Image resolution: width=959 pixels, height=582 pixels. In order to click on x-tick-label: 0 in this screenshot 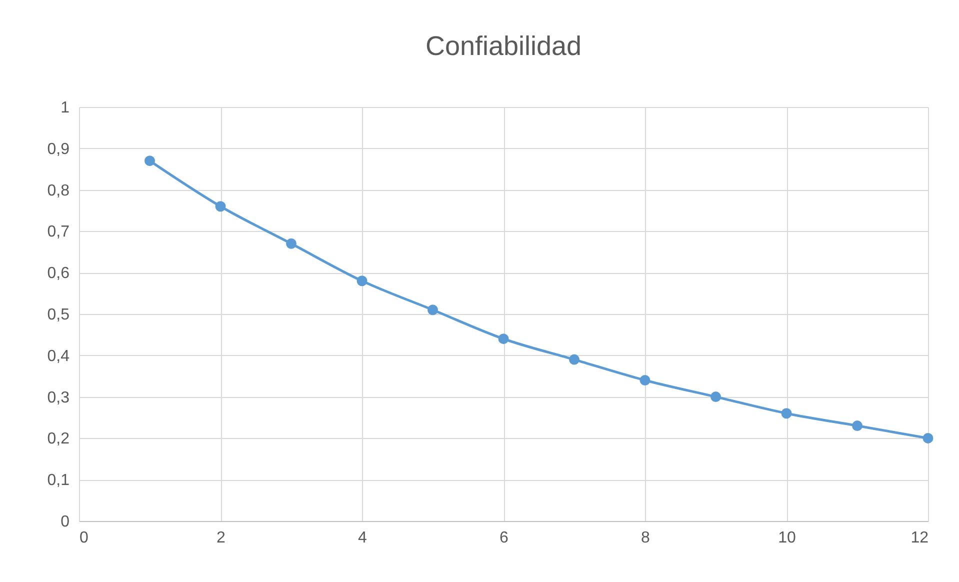, I will do `click(84, 538)`.